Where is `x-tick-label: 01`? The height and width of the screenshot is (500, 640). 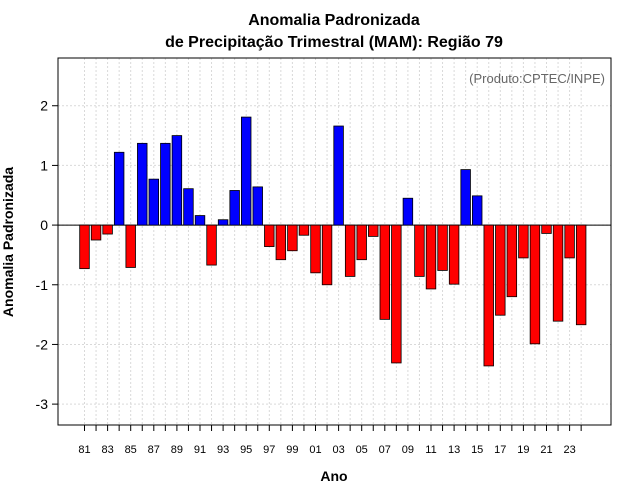 x-tick-label: 01 is located at coordinates (315, 450).